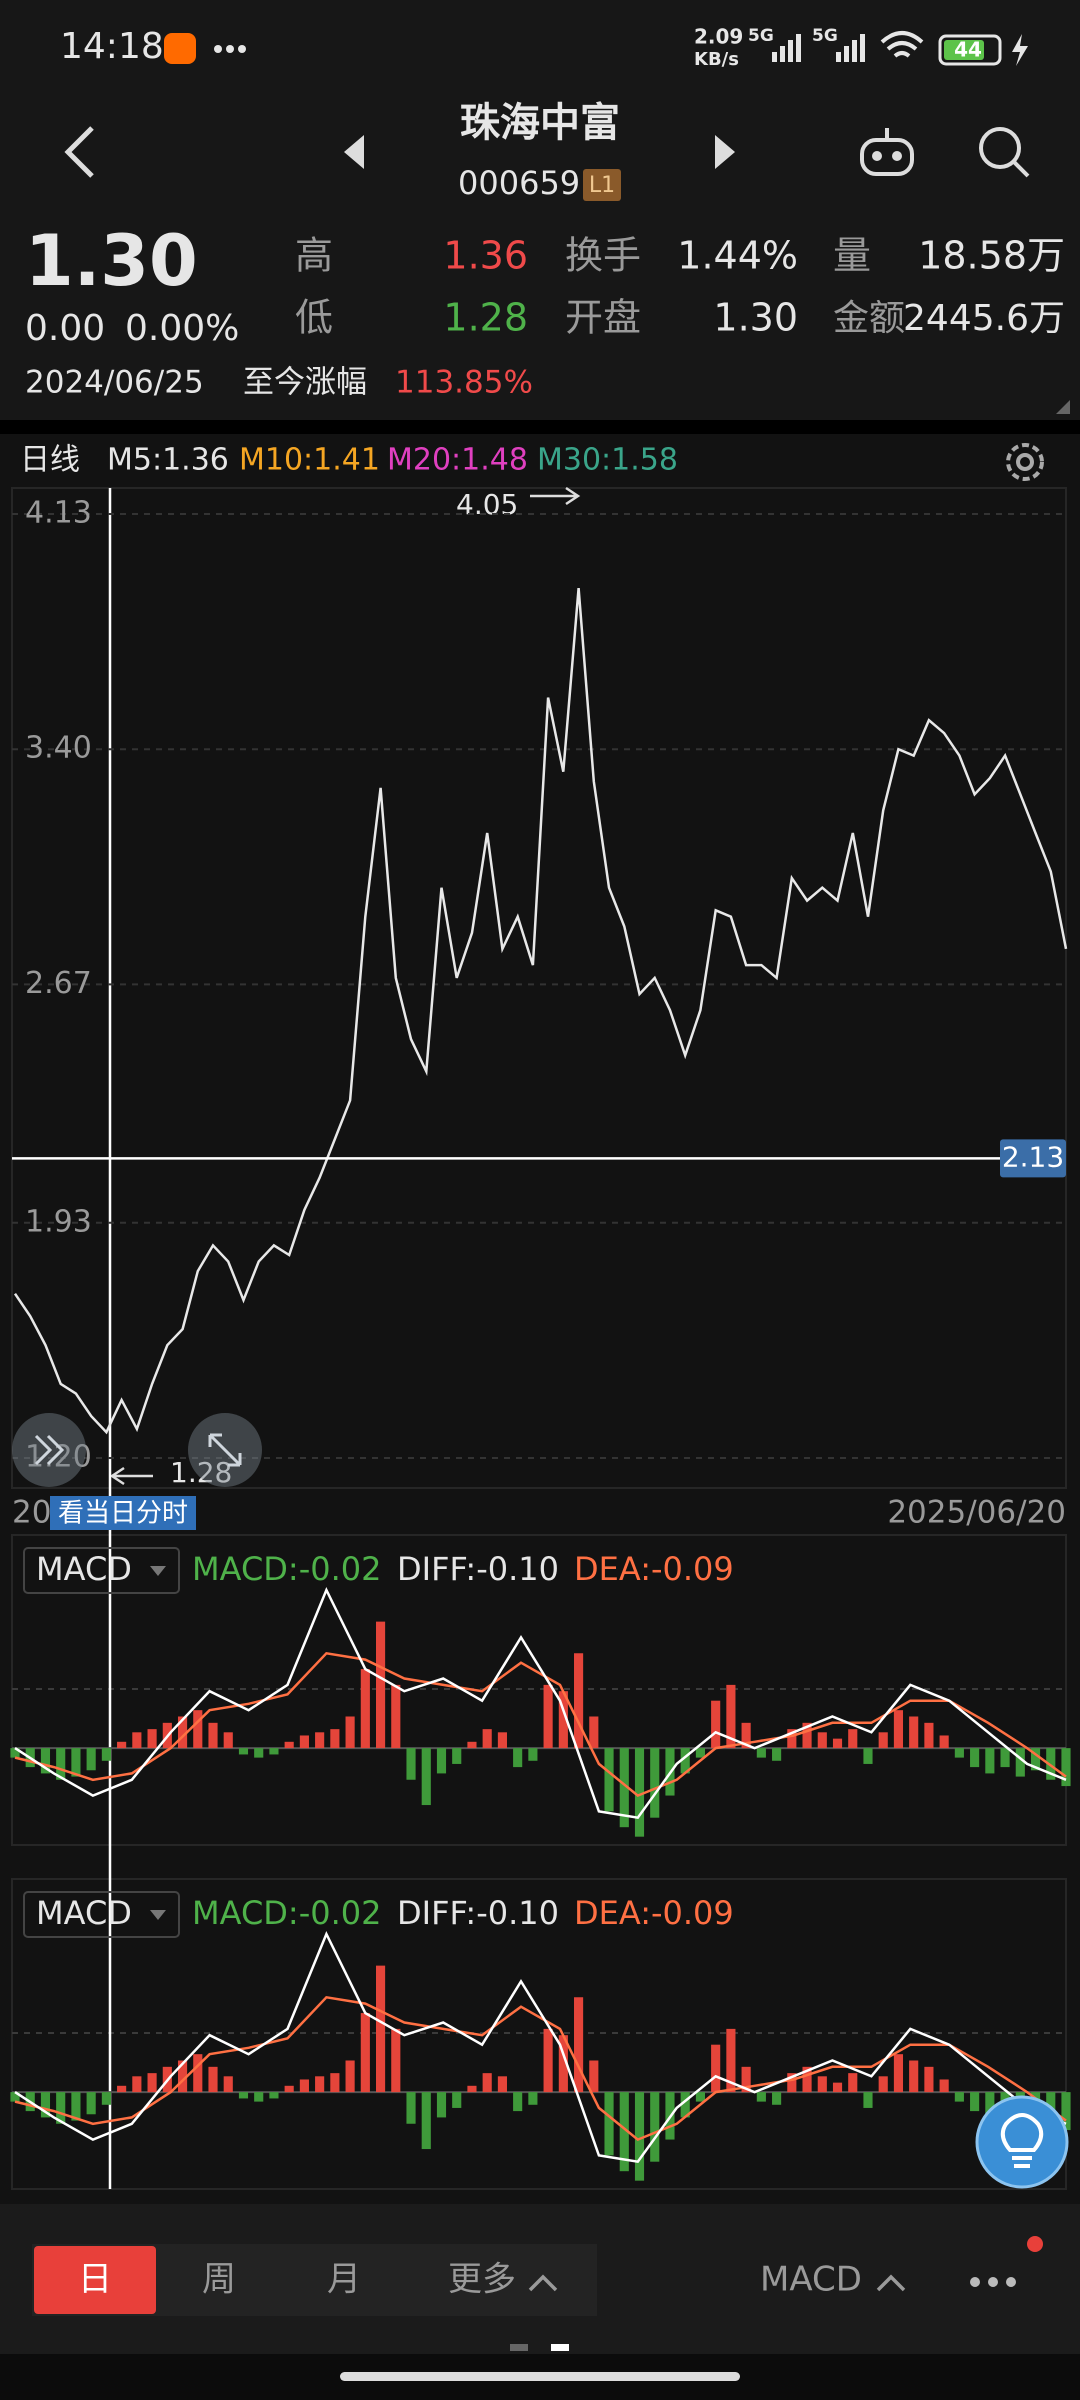  What do you see at coordinates (95, 2280) in the screenshot?
I see `tab: 日` at bounding box center [95, 2280].